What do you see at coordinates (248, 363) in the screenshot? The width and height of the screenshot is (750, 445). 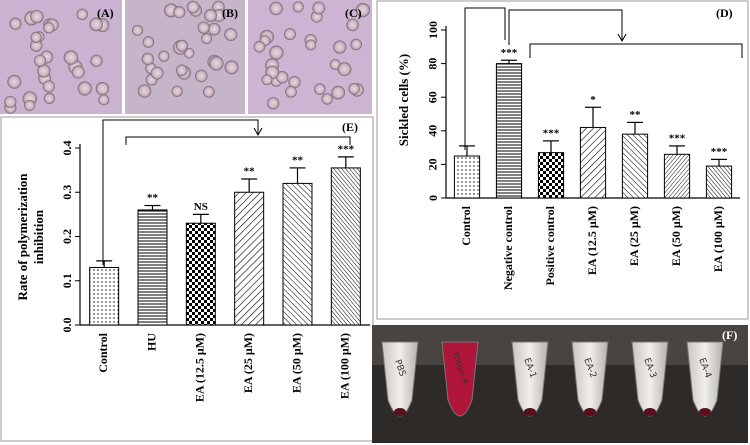 I see `x-tick-label: EA (25 μM)` at bounding box center [248, 363].